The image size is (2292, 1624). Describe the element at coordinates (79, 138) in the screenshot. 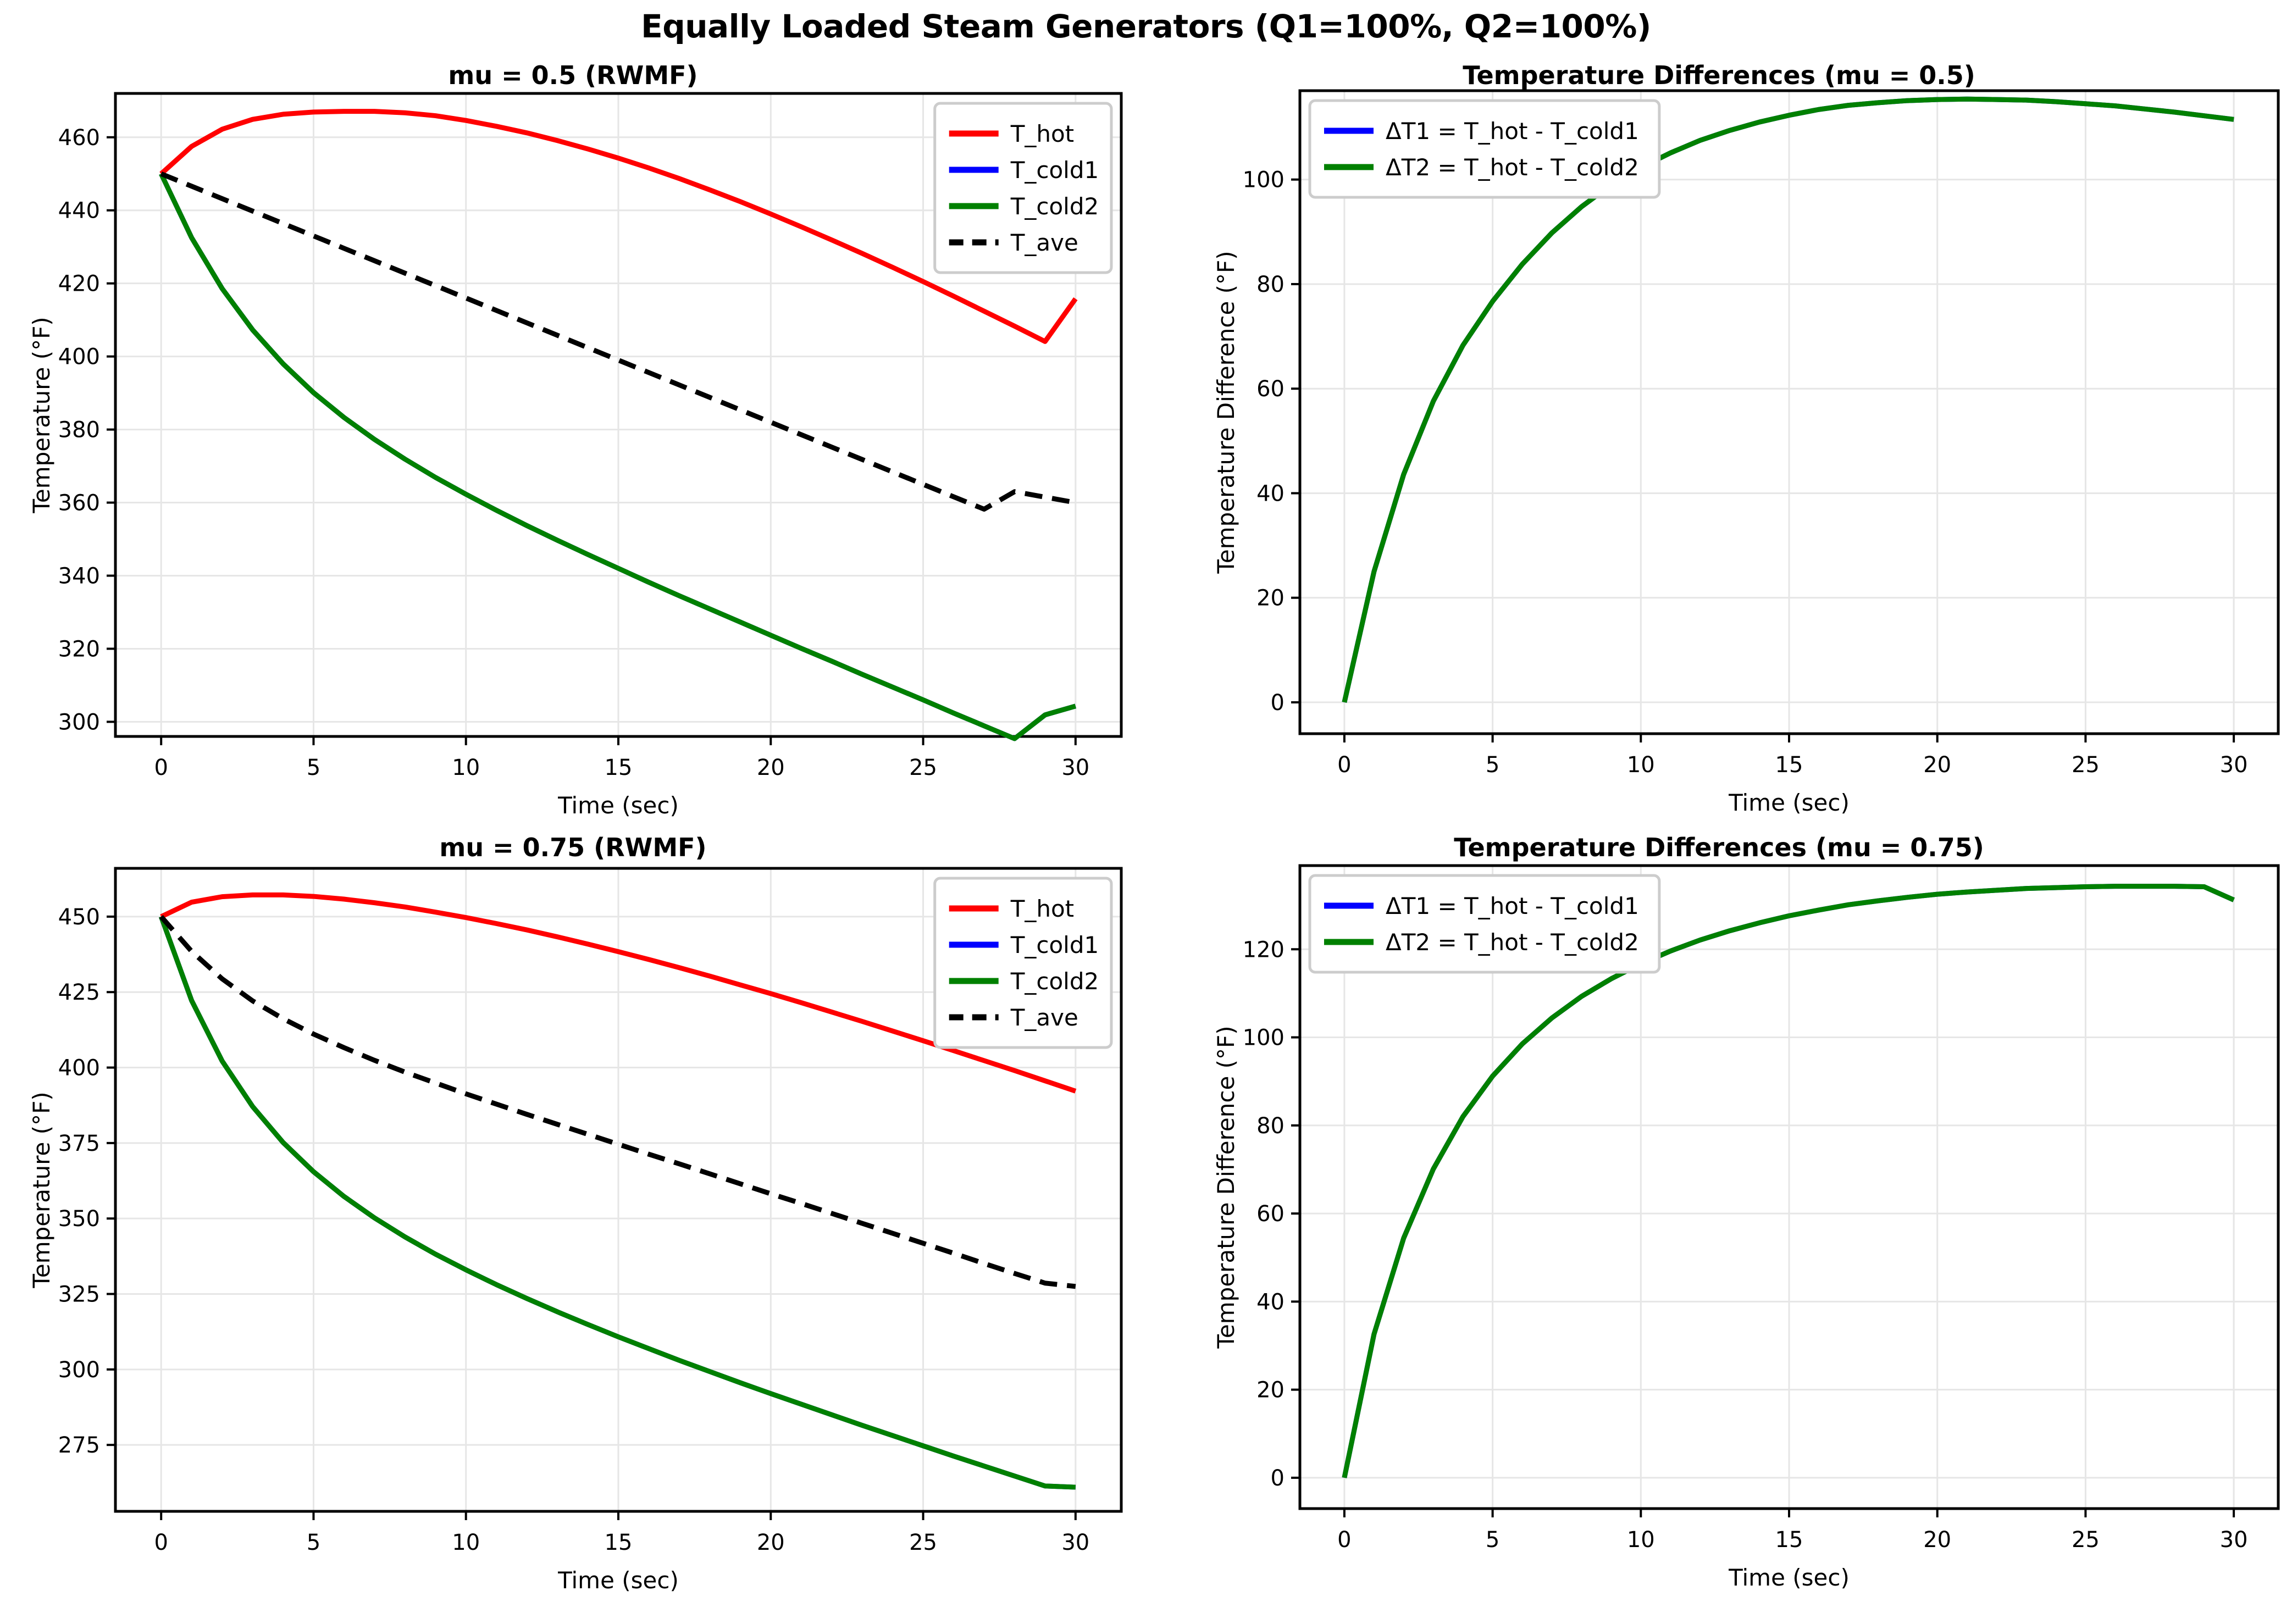

I see `y-tick-label: 460` at that location.